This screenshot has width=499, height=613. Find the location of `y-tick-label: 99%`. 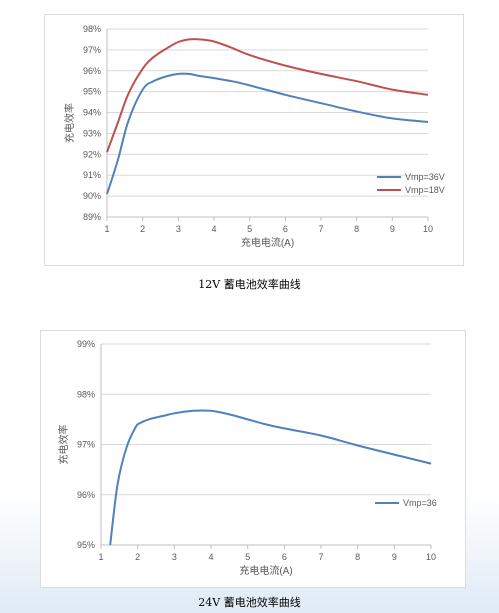

y-tick-label: 99% is located at coordinates (86, 344).